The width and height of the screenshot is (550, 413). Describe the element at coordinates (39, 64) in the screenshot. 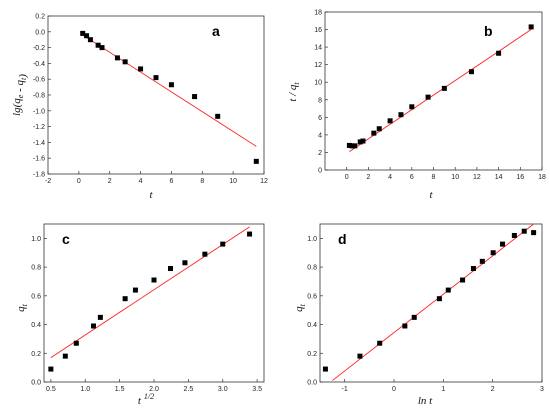

I see `y-tick-label-a: -0.4` at that location.